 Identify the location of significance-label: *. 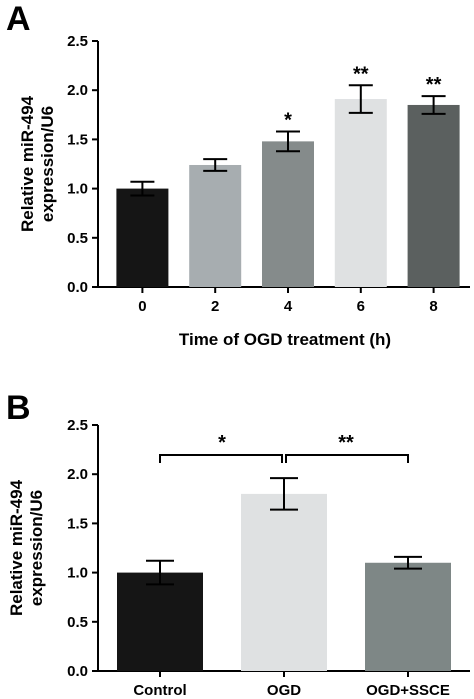
(288, 121).